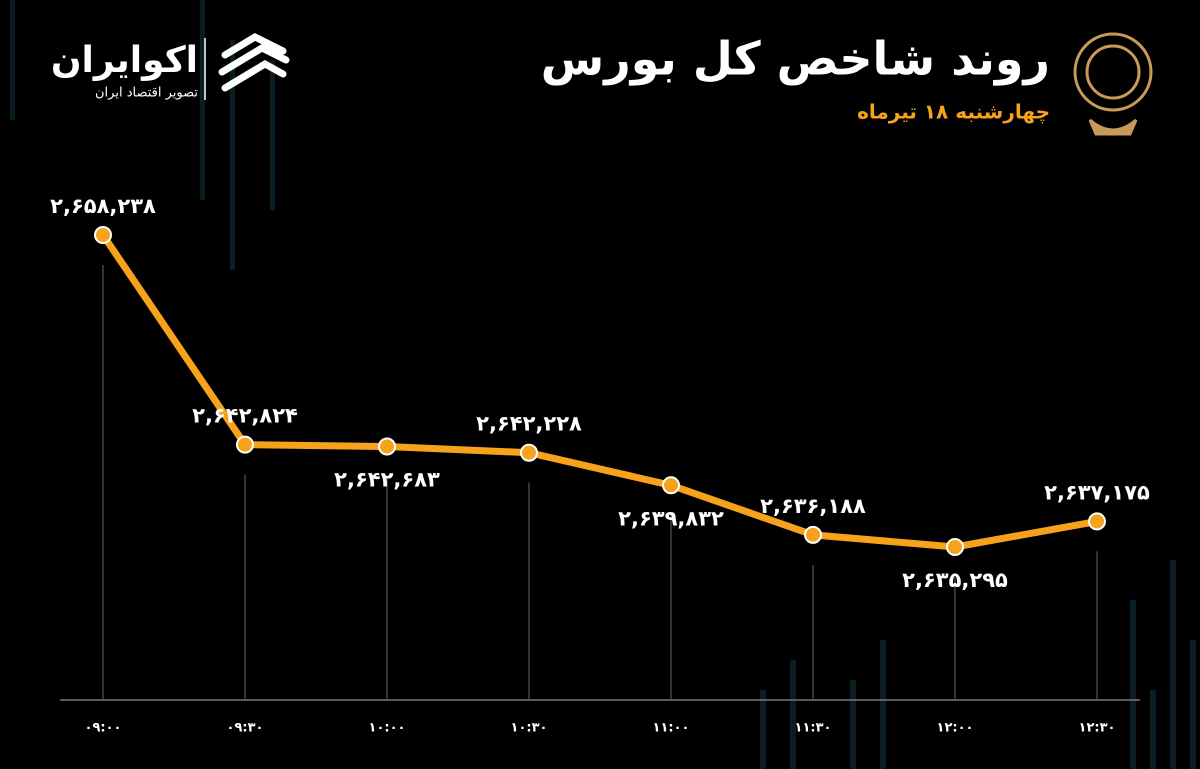 Image resolution: width=1200 pixels, height=769 pixels. Describe the element at coordinates (1097, 492) in the screenshot. I see `value-label: ۲,۶۳۷,۱۷۵` at that location.